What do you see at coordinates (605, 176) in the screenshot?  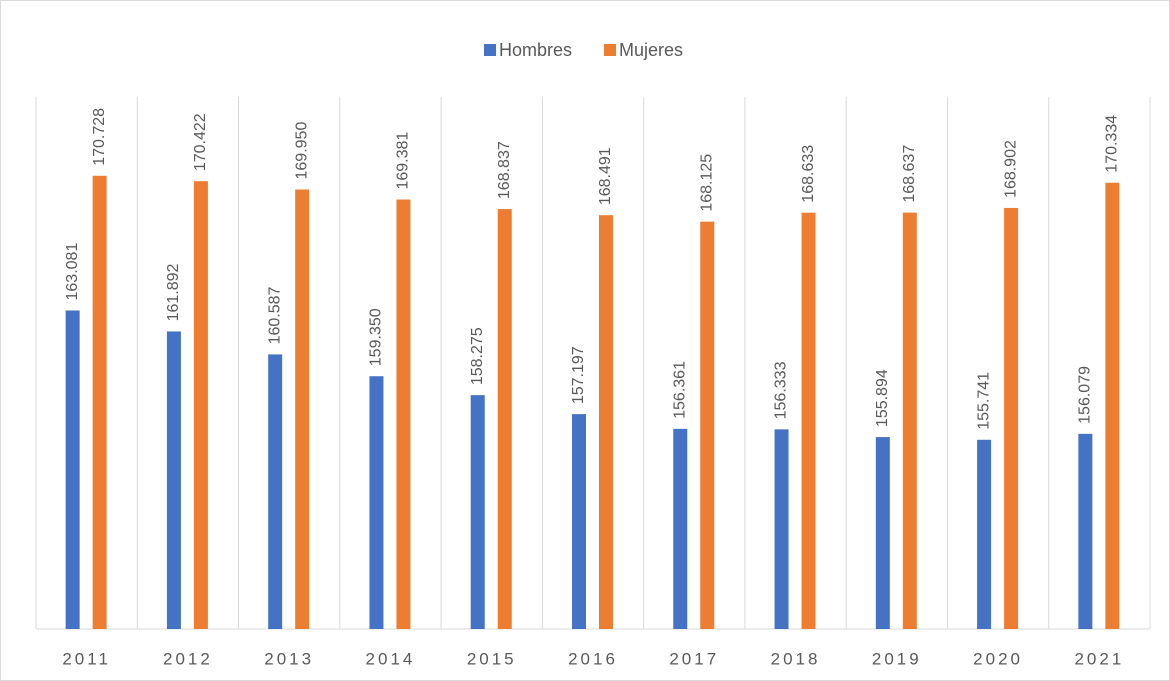 I see `data-label: 168.491` at bounding box center [605, 176].